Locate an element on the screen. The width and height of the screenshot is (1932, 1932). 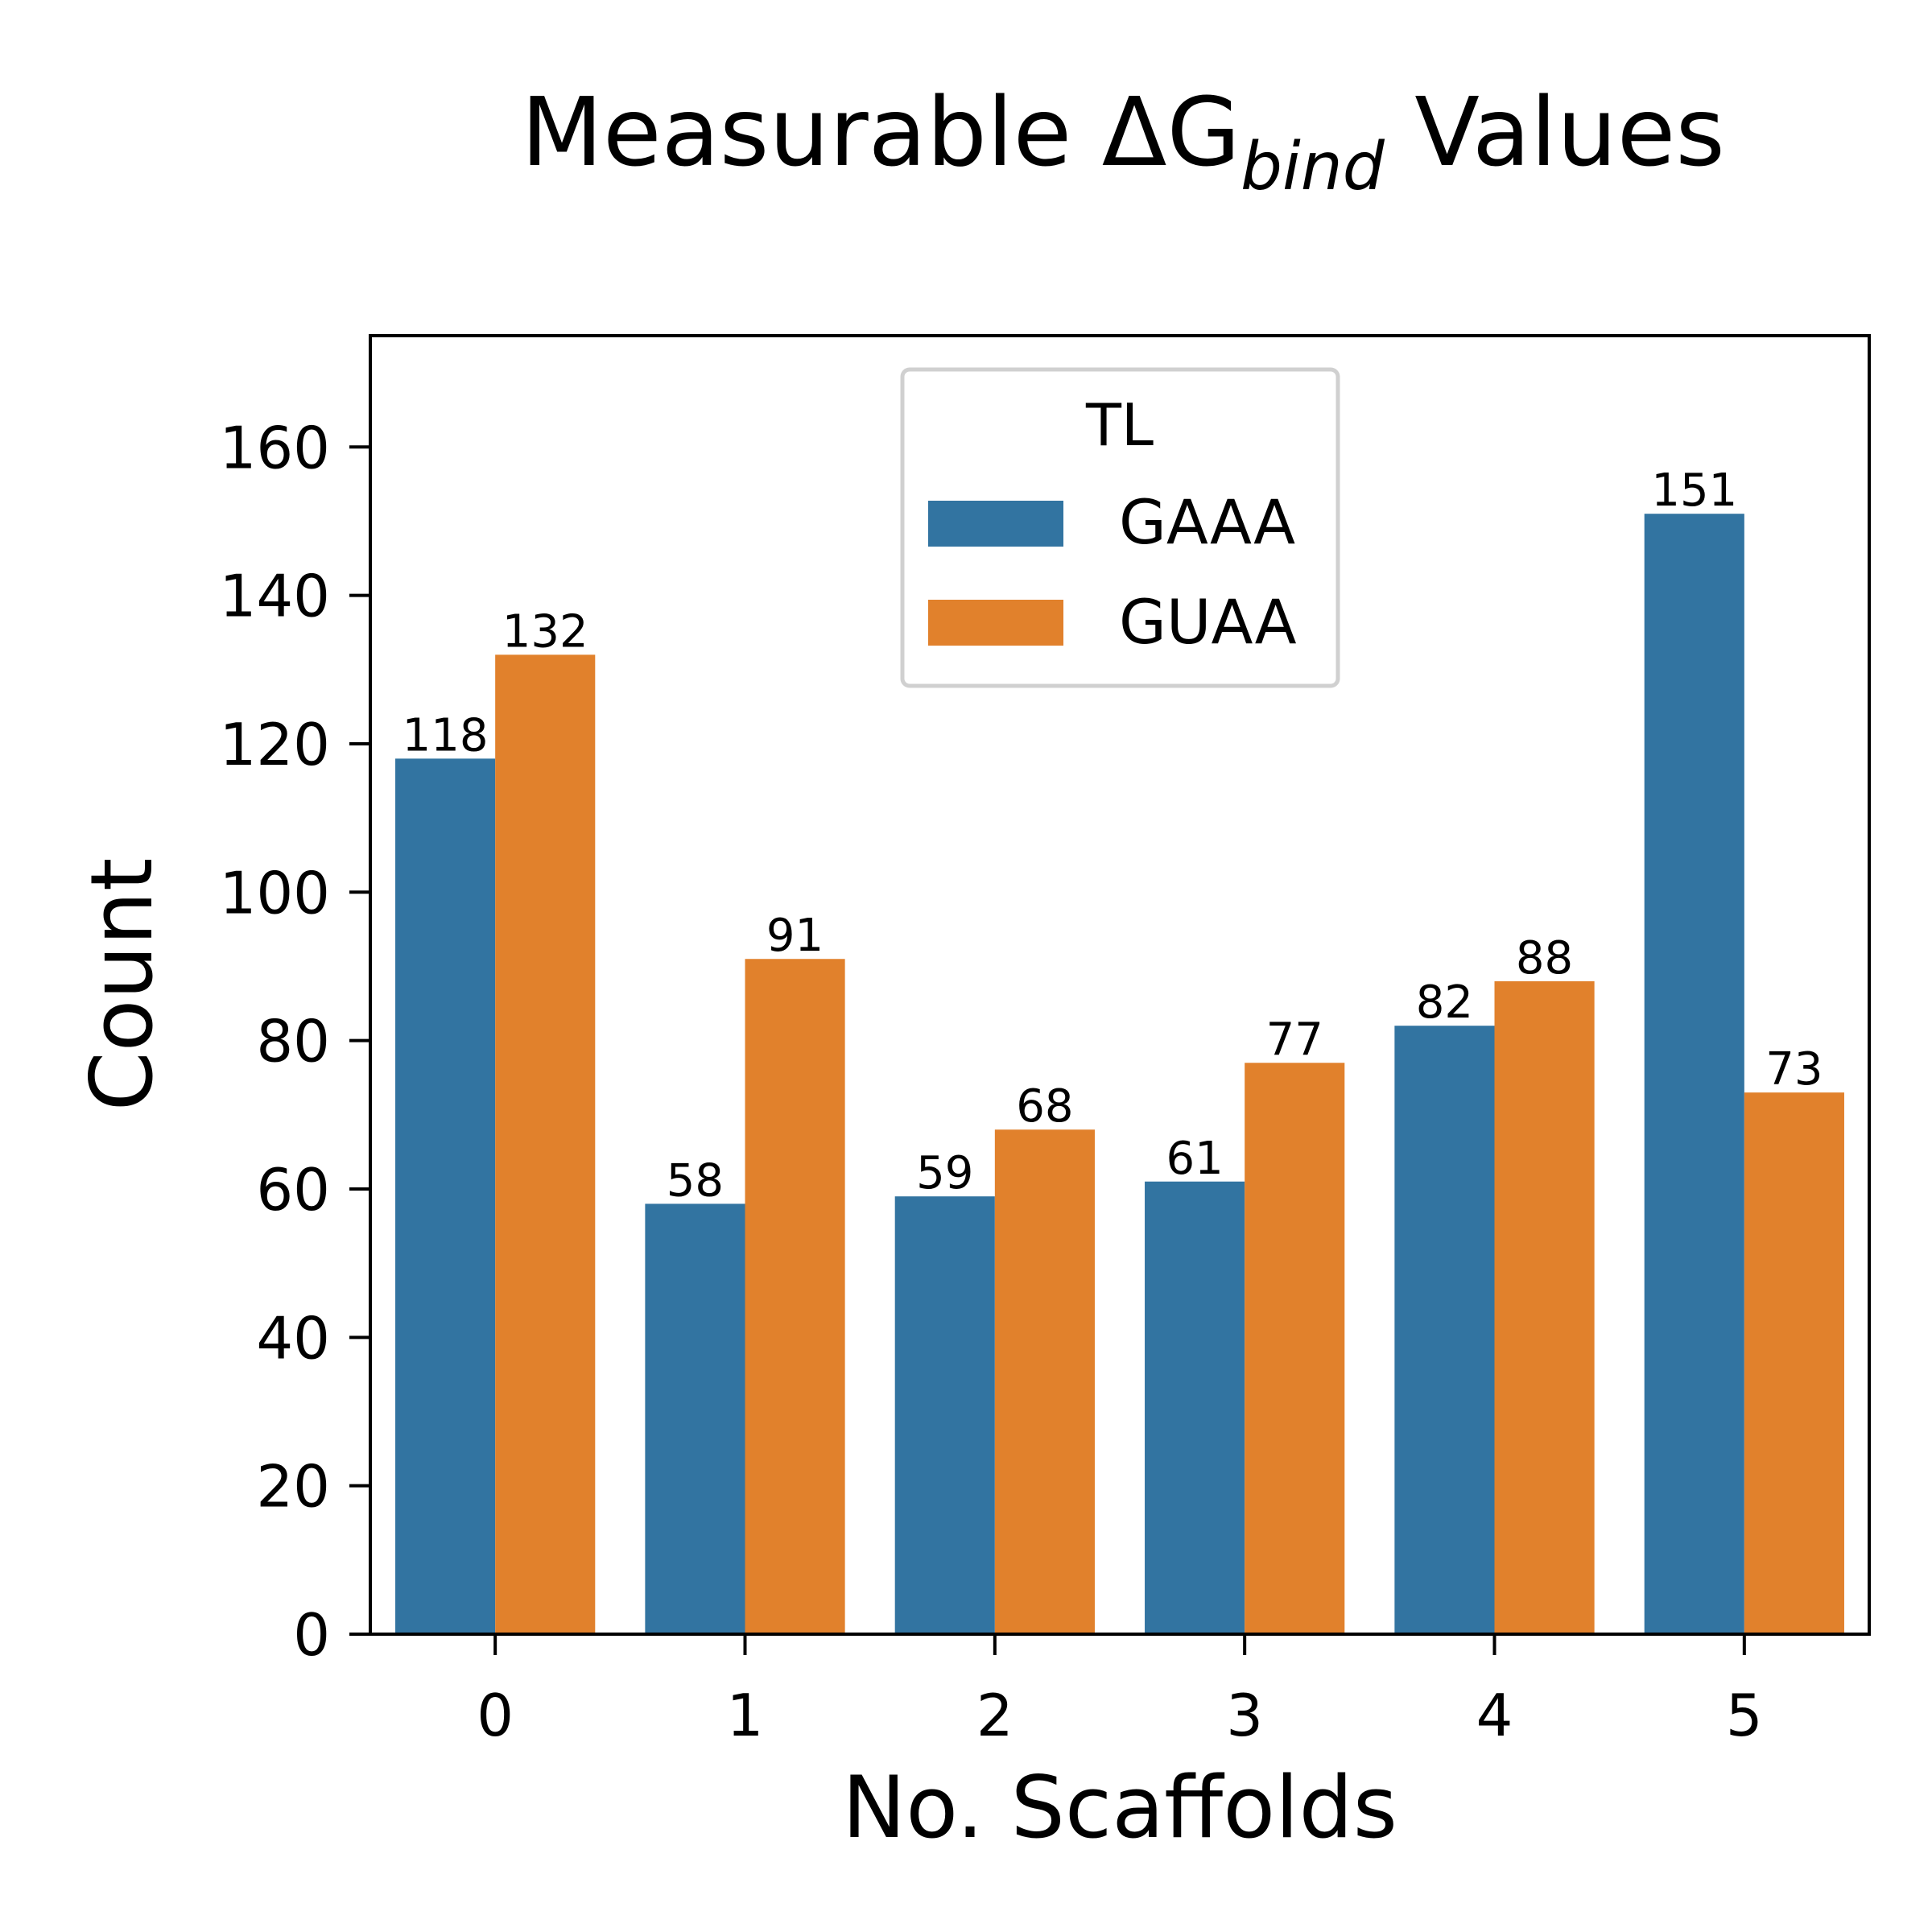
y-tick-label: 40 is located at coordinates (293, 1338).